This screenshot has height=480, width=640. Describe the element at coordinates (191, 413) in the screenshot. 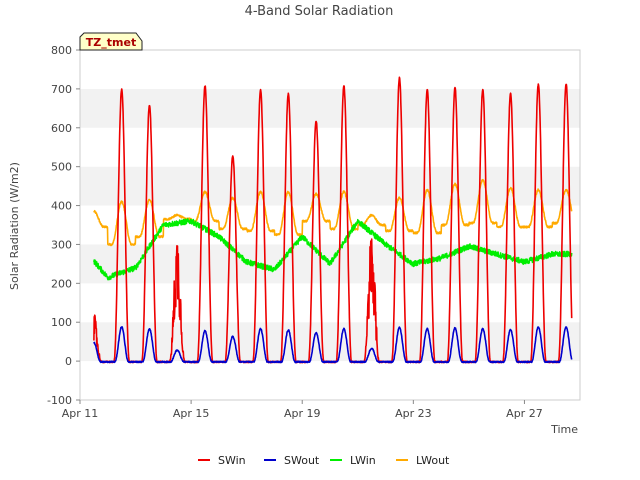

I see `x-tick-label: Apr 15` at that location.